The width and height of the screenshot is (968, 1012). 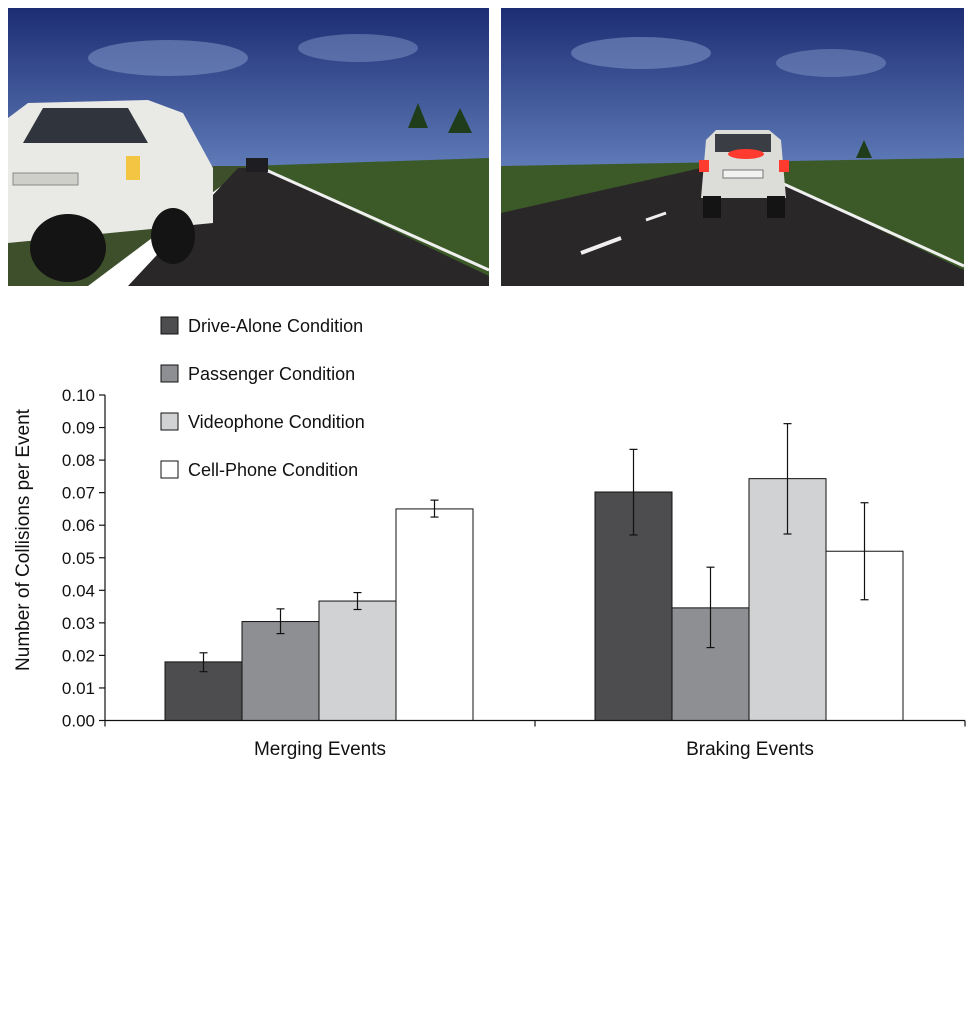 I want to click on legend-label: Videophone Condition, so click(x=276, y=422).